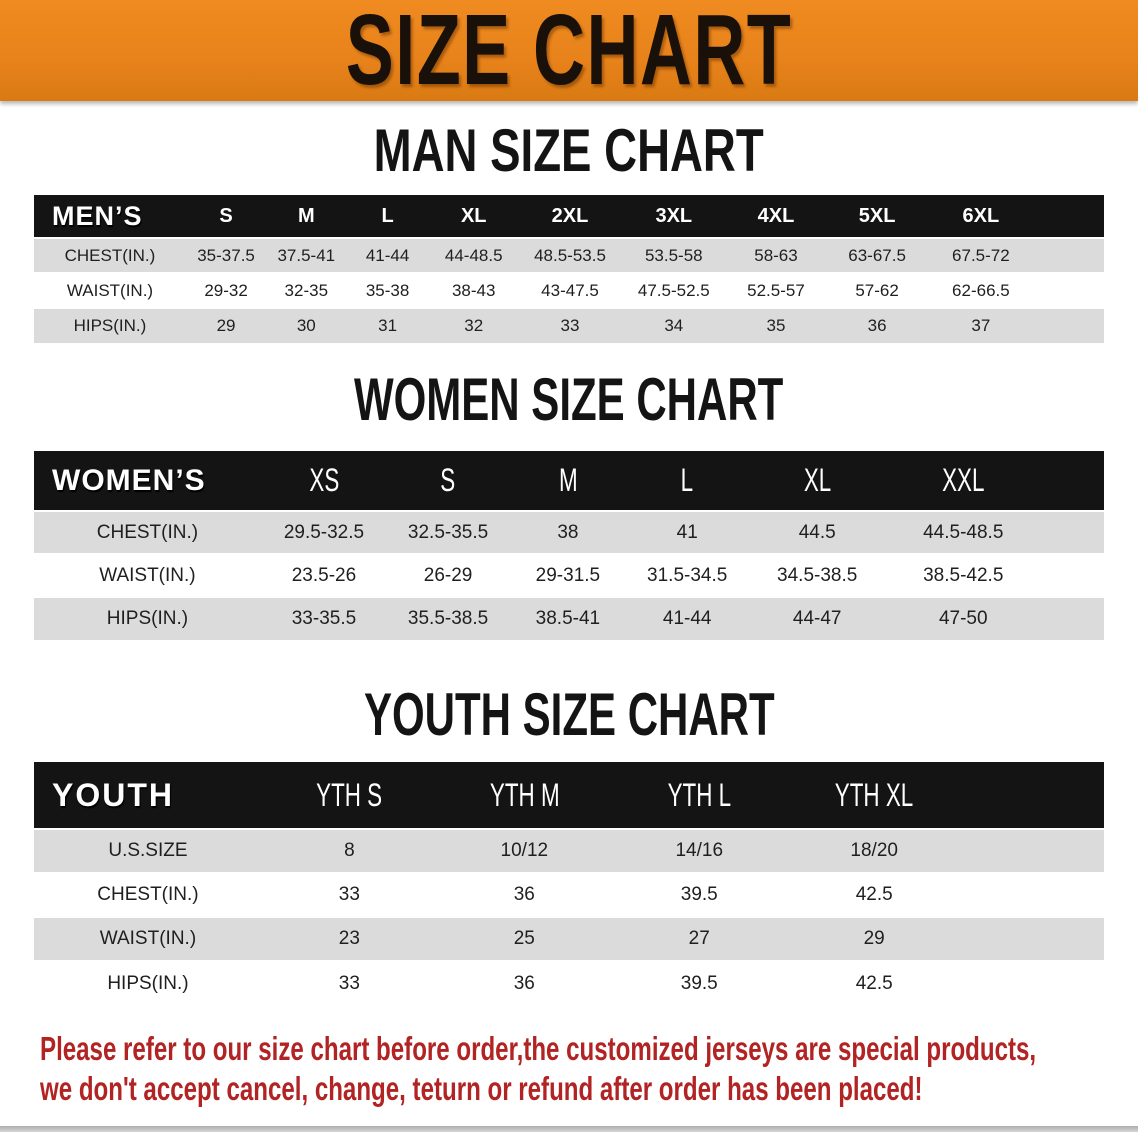  I want to click on measurement-value: 44-47, so click(817, 618).